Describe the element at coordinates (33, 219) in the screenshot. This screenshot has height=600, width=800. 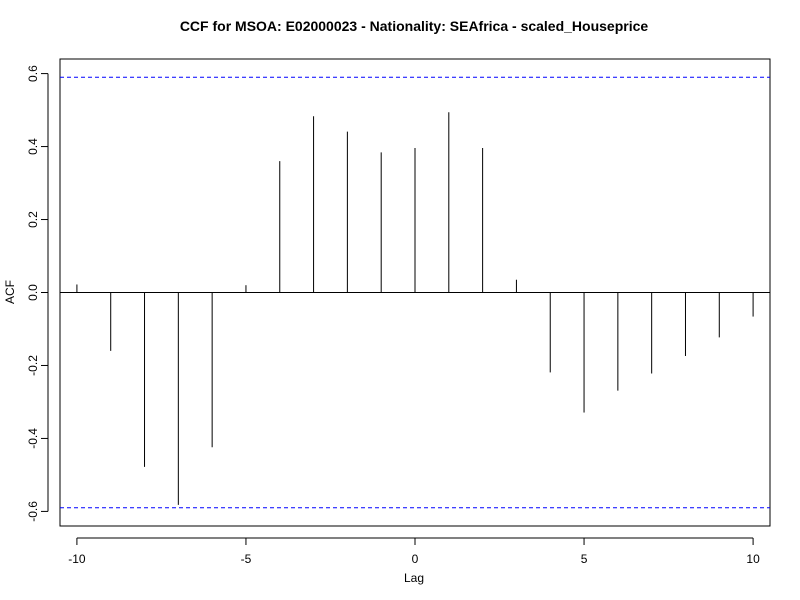
I see `y-tick-label: 0.2` at that location.